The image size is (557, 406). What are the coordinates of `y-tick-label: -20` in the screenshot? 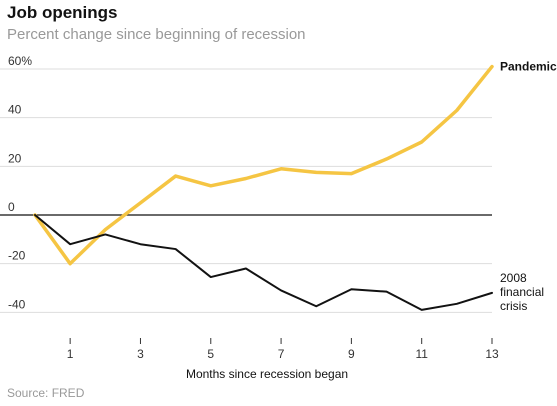 It's located at (17, 256).